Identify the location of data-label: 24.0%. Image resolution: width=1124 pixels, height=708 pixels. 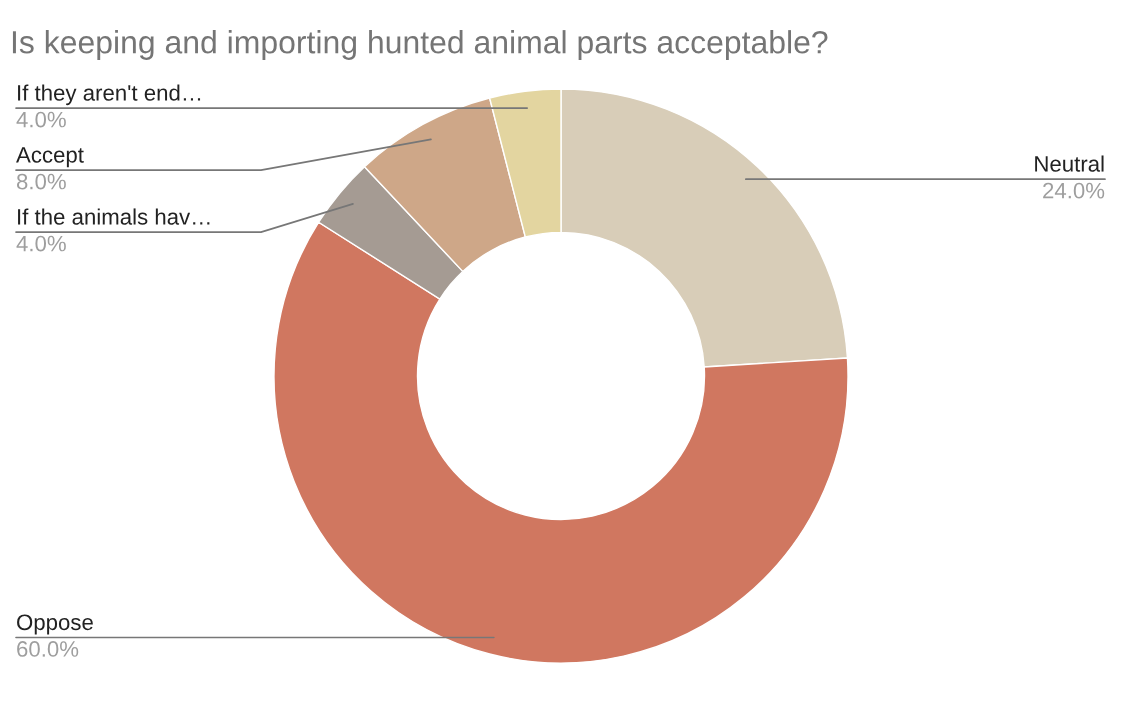
(1074, 190).